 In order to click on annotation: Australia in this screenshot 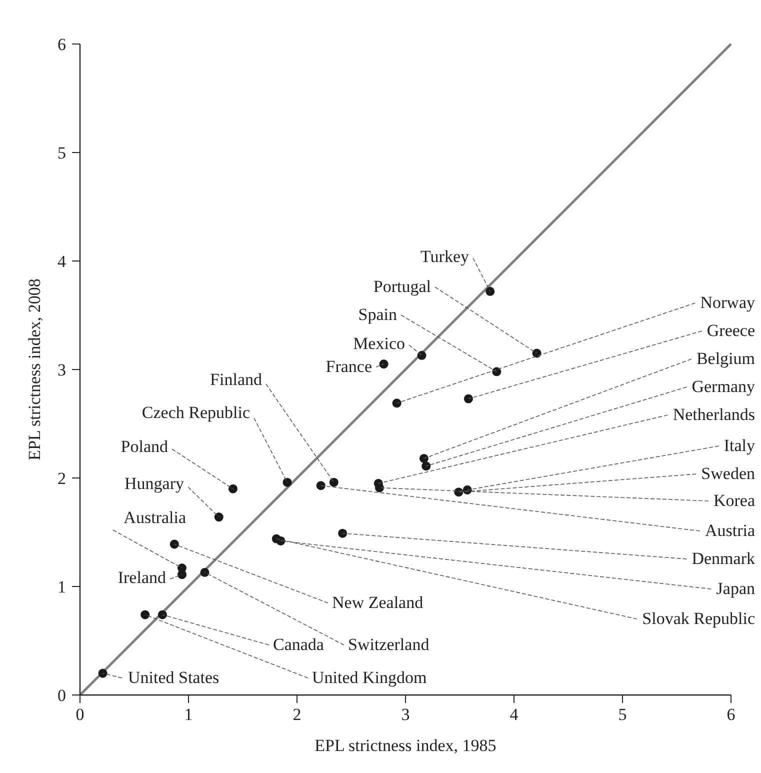, I will do `click(155, 517)`.